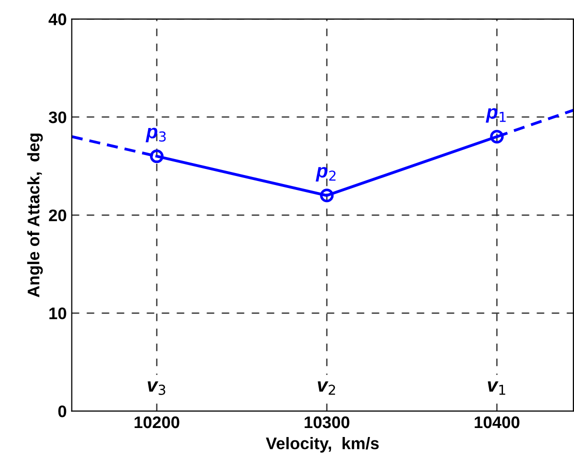 This screenshot has width=574, height=464. What do you see at coordinates (327, 388) in the screenshot?
I see `annotation: v$_{2}$` at bounding box center [327, 388].